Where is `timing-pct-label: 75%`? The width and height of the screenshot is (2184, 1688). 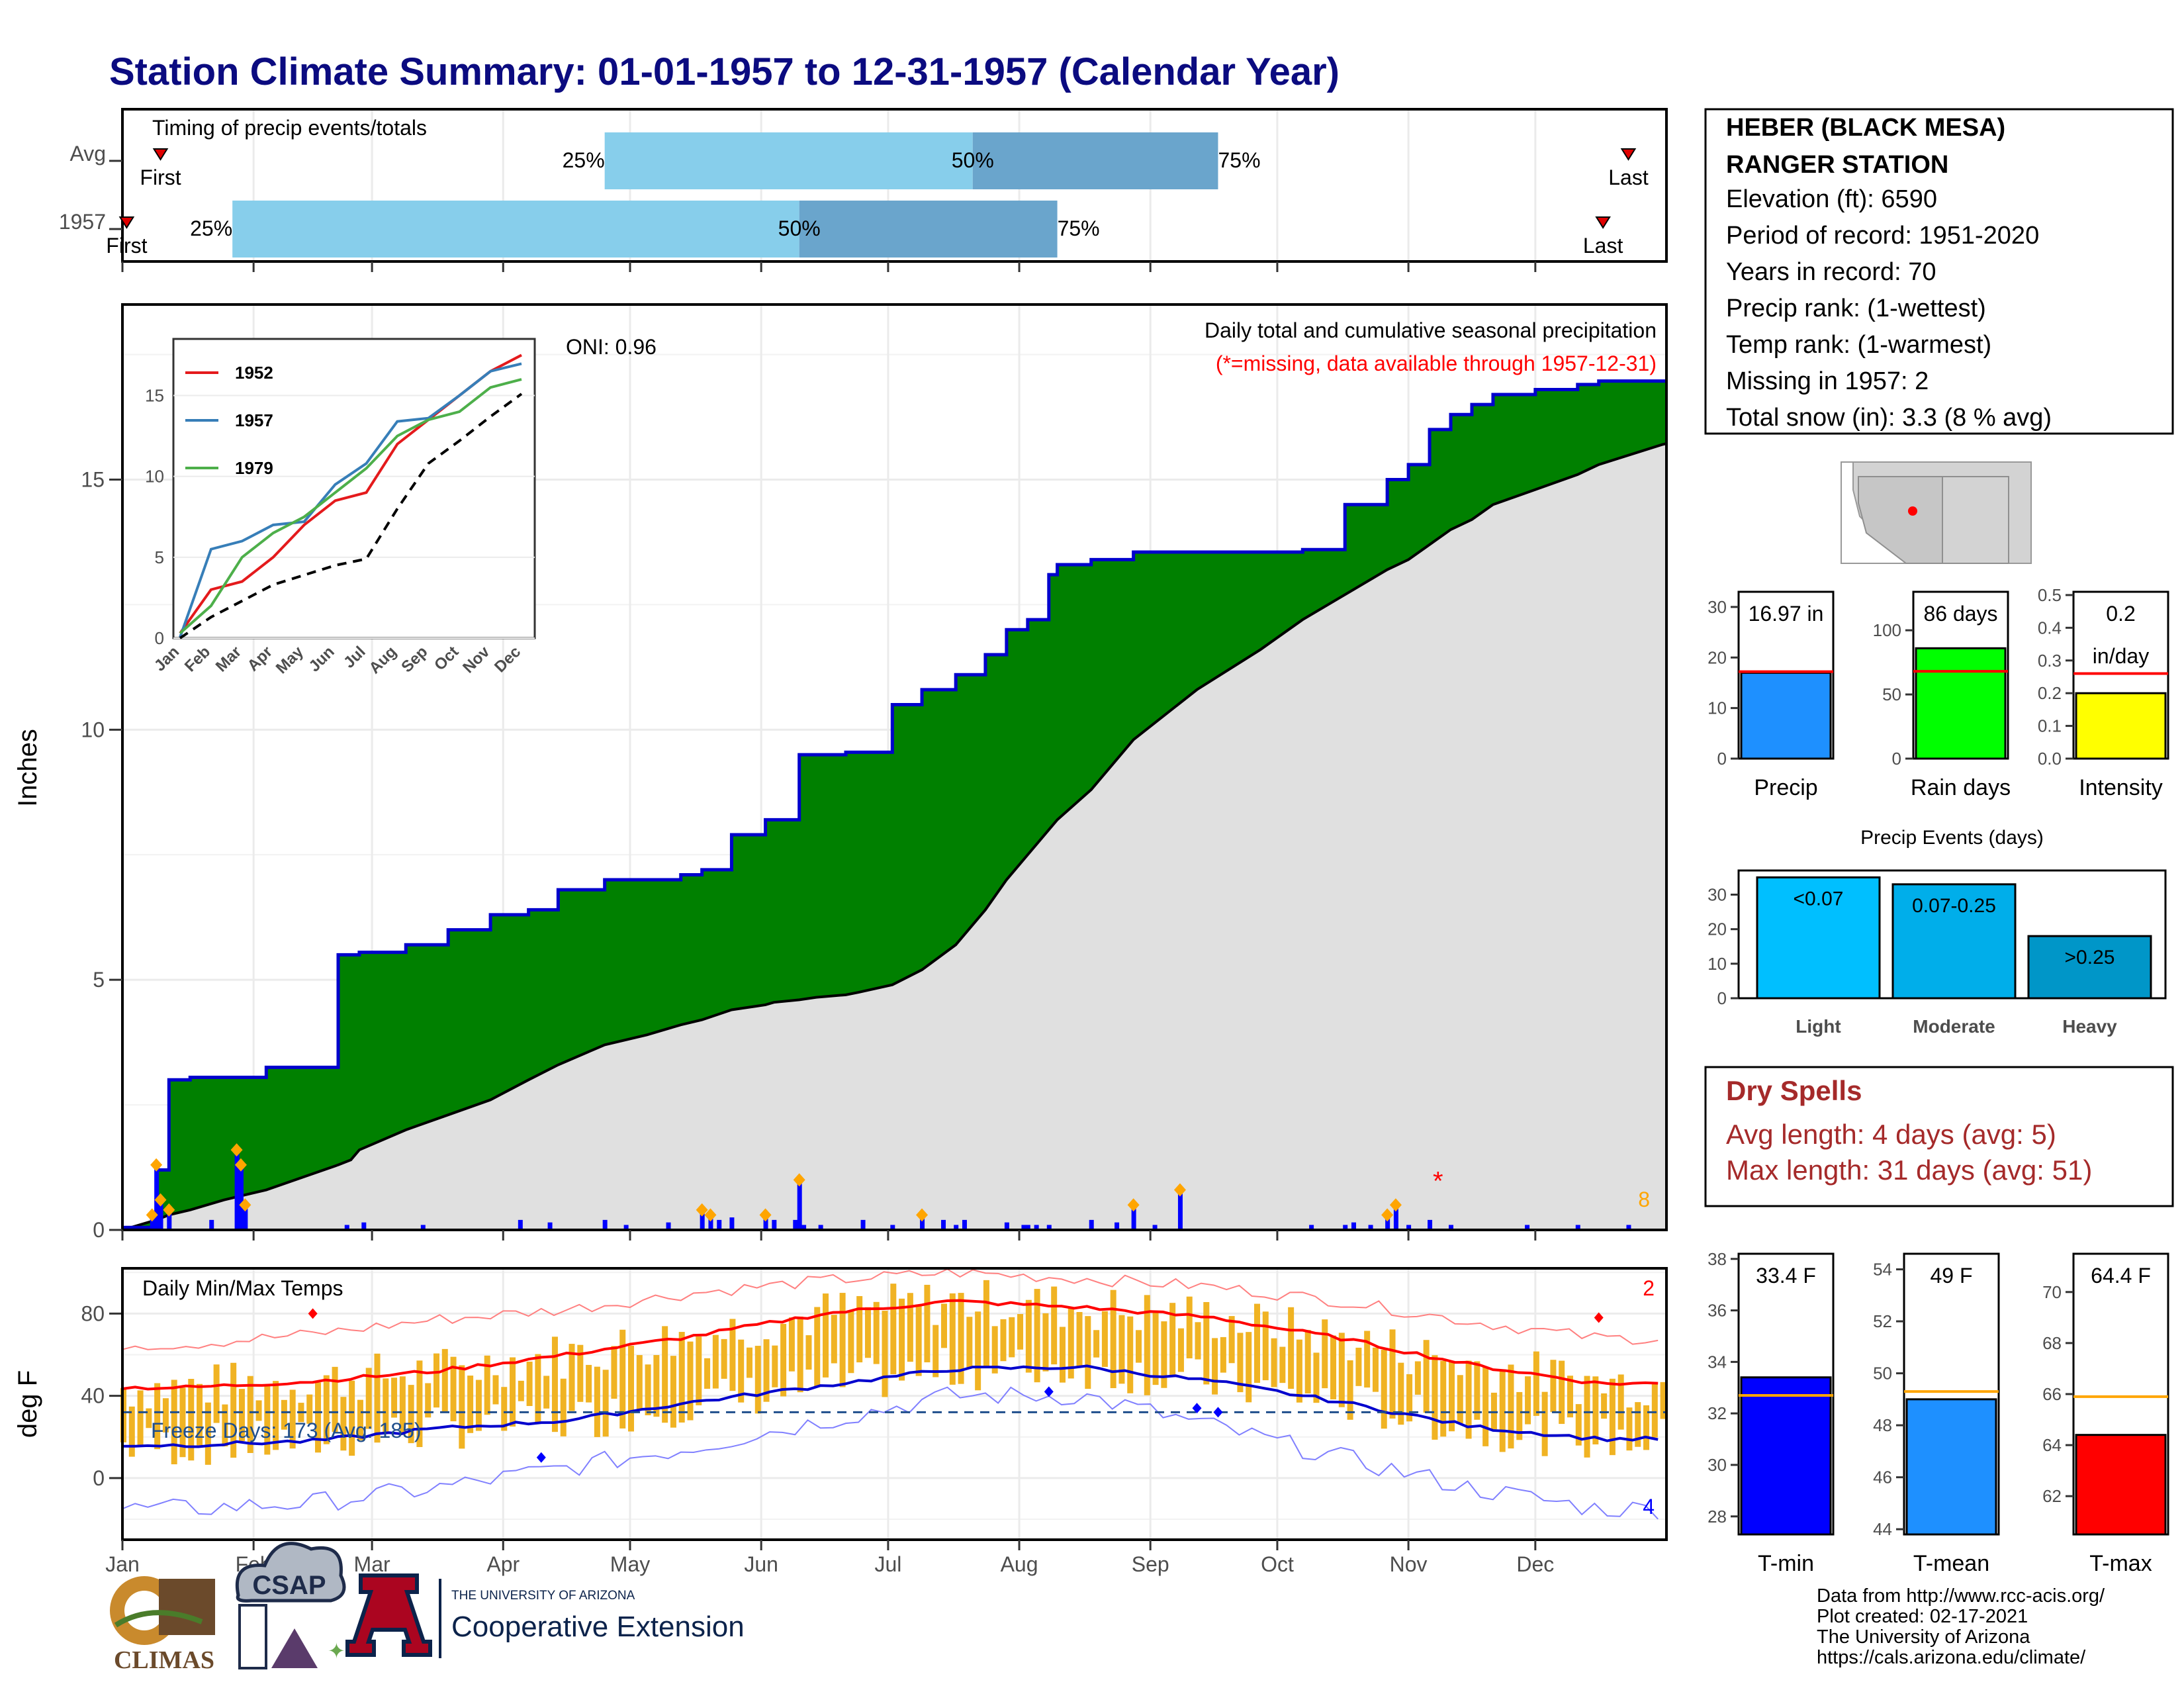
timing-pct-label: 75% is located at coordinates (1079, 228).